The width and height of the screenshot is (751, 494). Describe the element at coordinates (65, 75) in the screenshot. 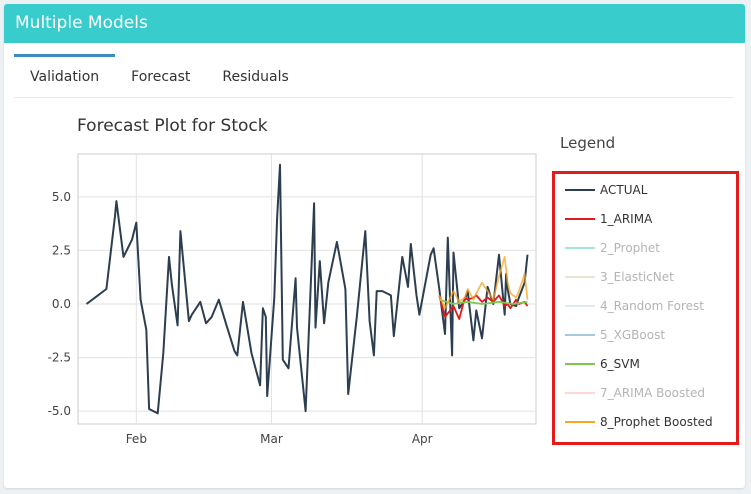

I see `tab-validation: Validation` at that location.